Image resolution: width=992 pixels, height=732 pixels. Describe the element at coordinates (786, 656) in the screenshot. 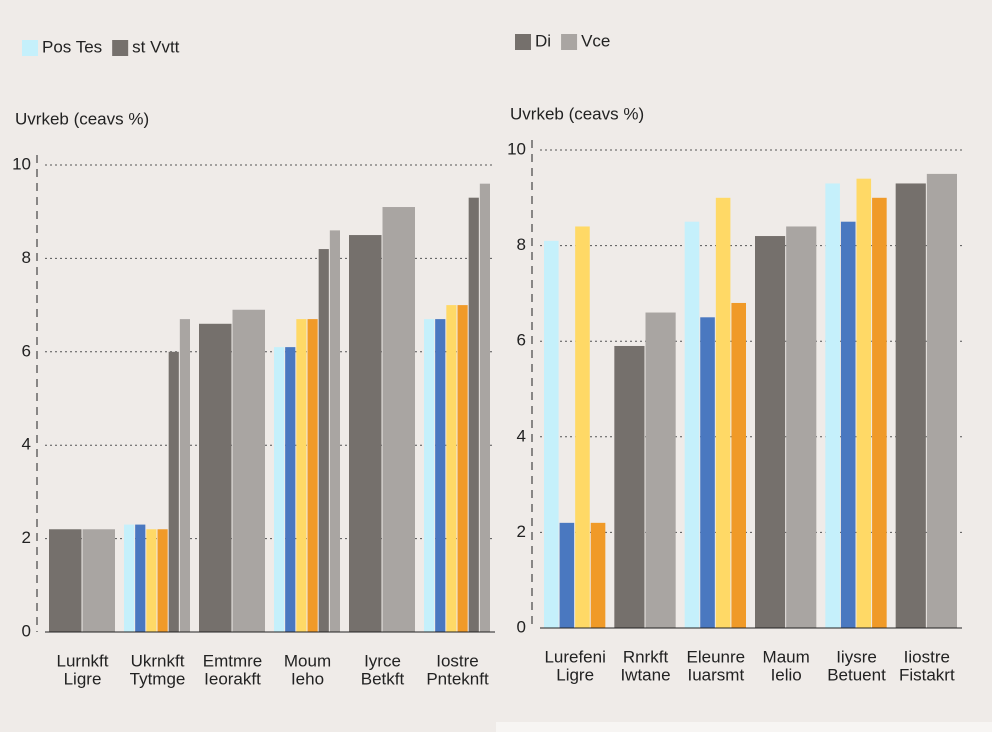

I see `x-tick-label: Maum` at that location.